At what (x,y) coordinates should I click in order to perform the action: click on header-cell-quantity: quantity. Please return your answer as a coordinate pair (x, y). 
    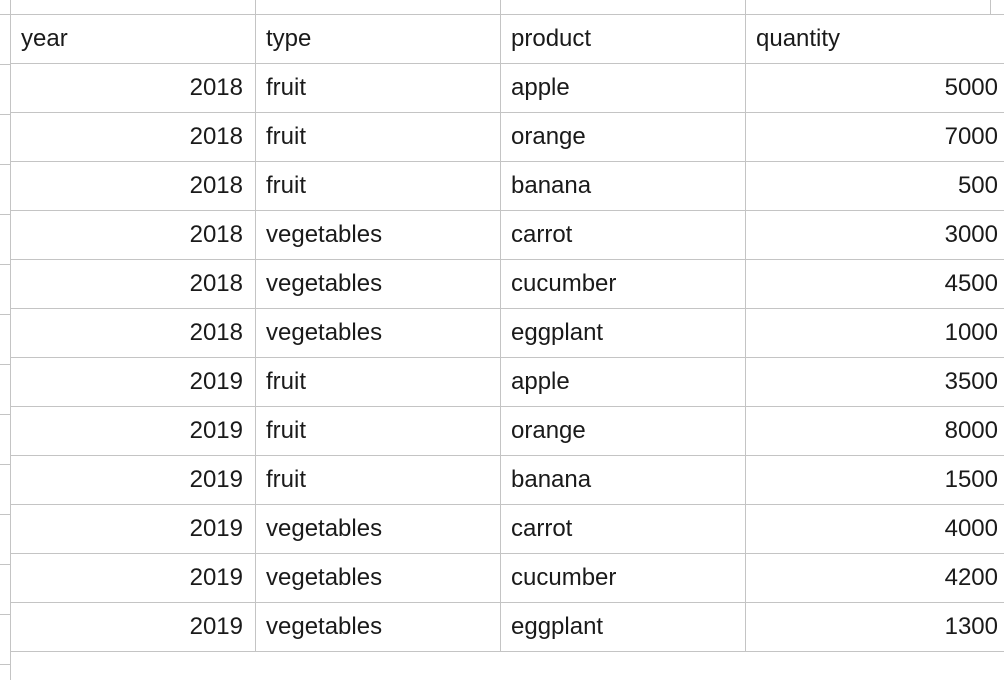
    Looking at the image, I should click on (874, 39).